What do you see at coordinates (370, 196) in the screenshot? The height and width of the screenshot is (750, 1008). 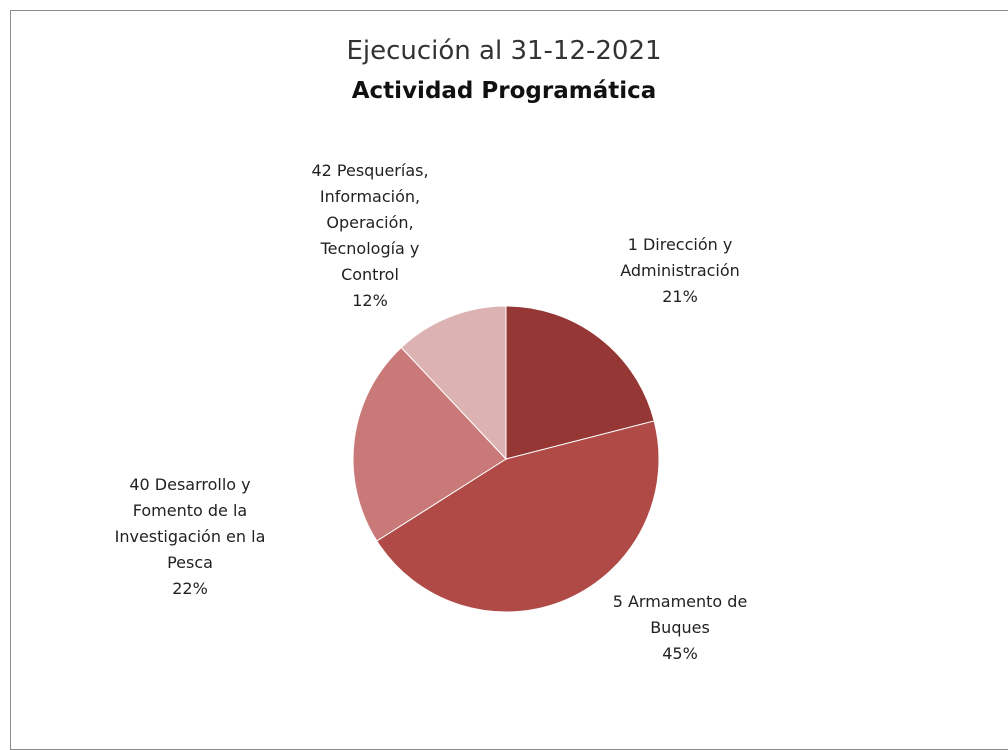 I see `slice-name-label: Información,` at bounding box center [370, 196].